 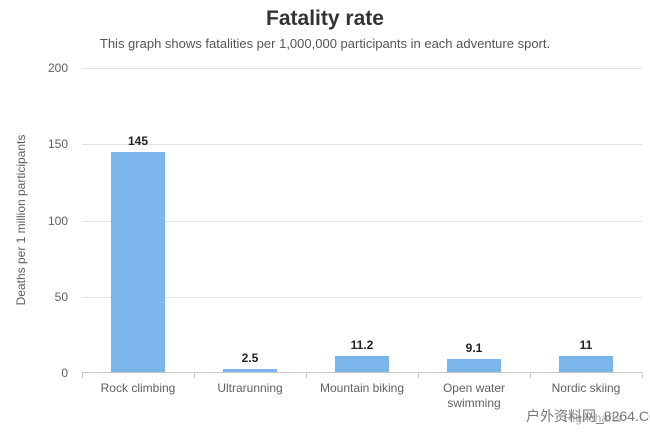 What do you see at coordinates (586, 345) in the screenshot?
I see `bar-value-label: 11` at bounding box center [586, 345].